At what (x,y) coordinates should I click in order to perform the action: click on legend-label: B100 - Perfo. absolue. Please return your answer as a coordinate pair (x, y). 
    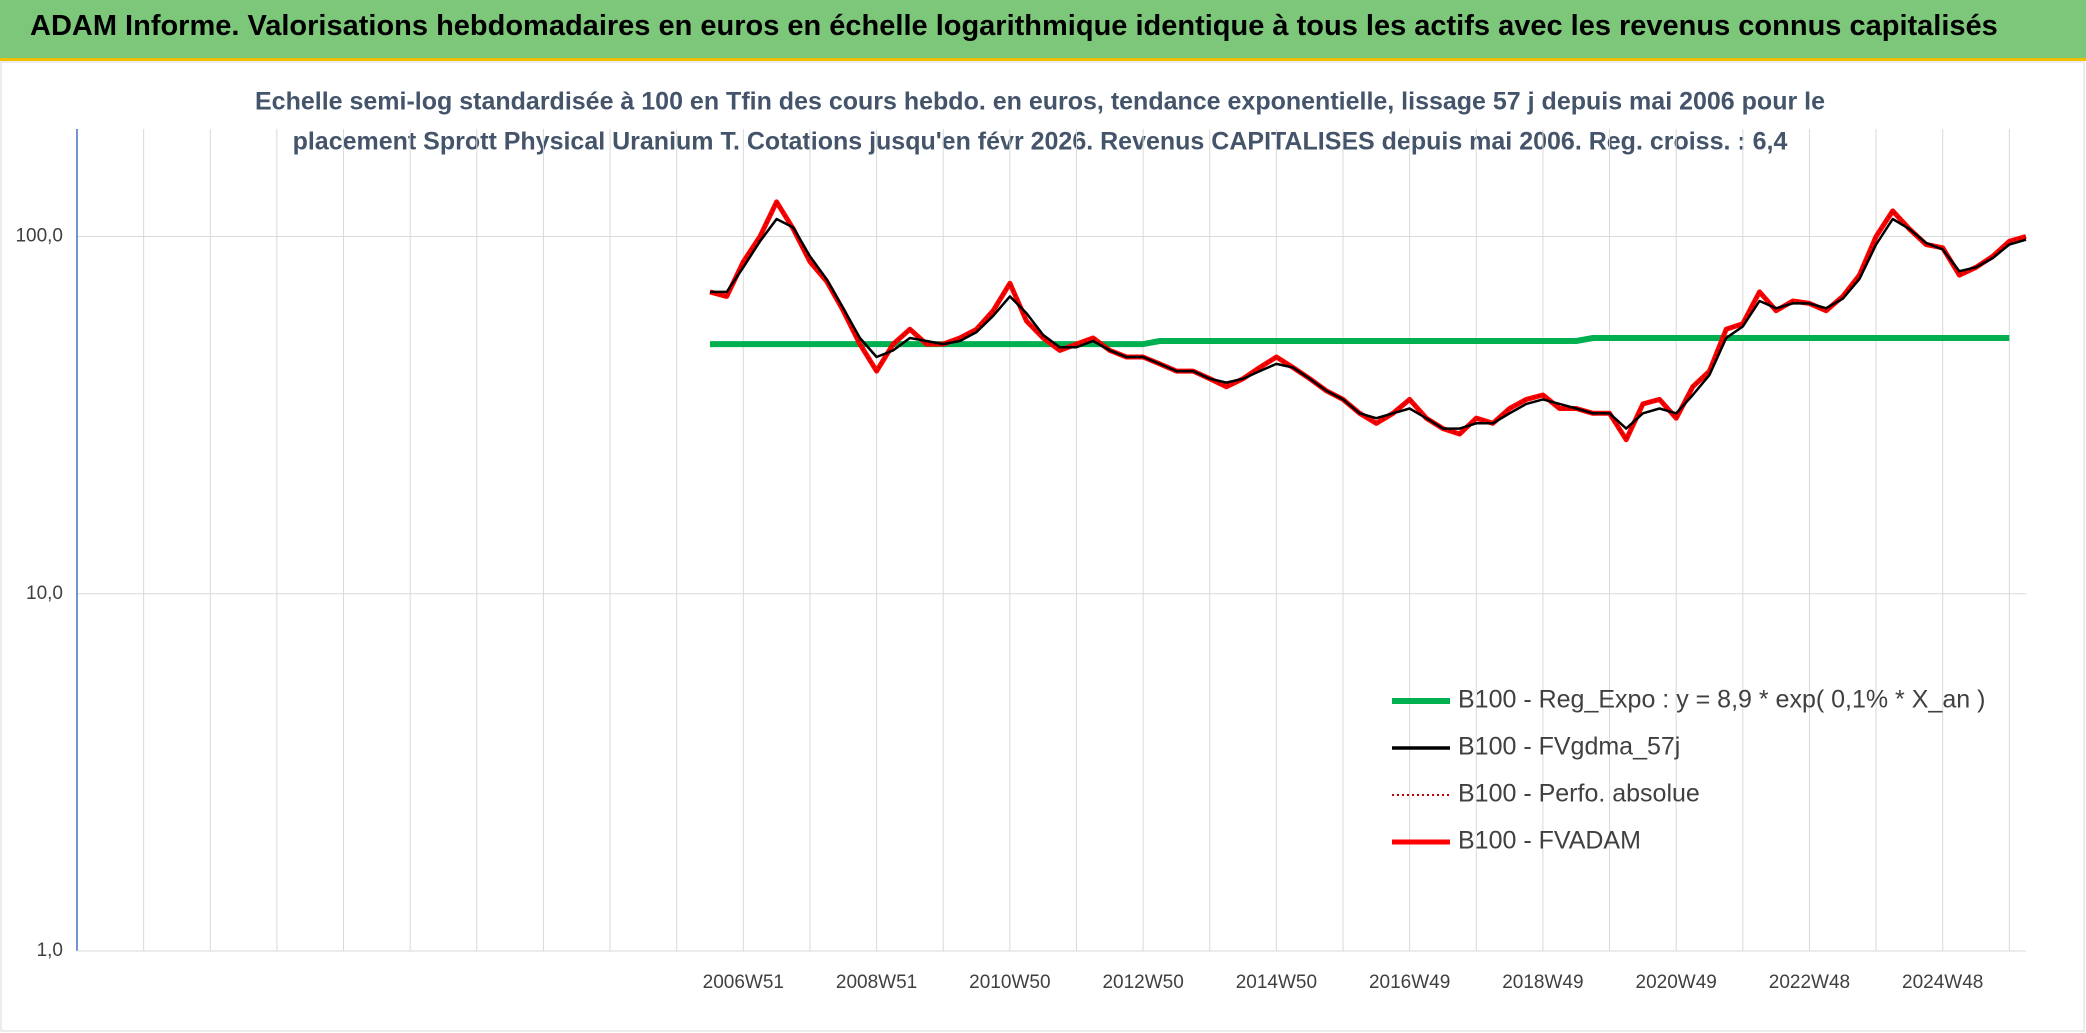
    Looking at the image, I should click on (1579, 794).